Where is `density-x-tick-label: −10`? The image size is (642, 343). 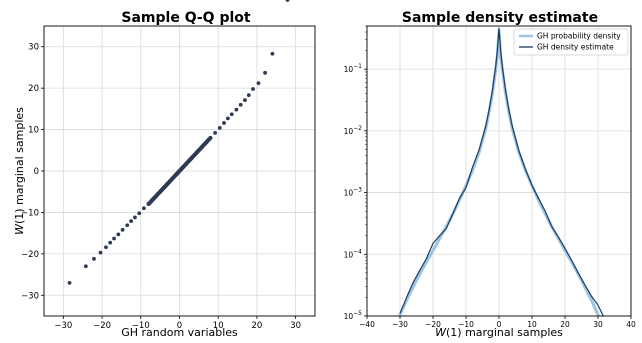
density-x-tick-label: −10 is located at coordinates (466, 324).